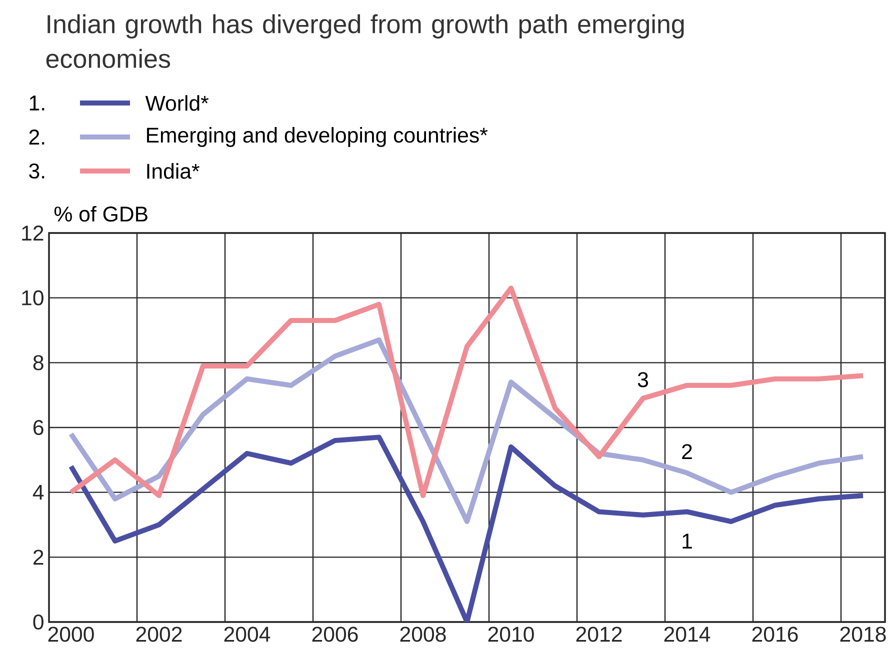 This screenshot has width=896, height=662. Describe the element at coordinates (71, 634) in the screenshot. I see `x-tick-label: 2000` at that location.